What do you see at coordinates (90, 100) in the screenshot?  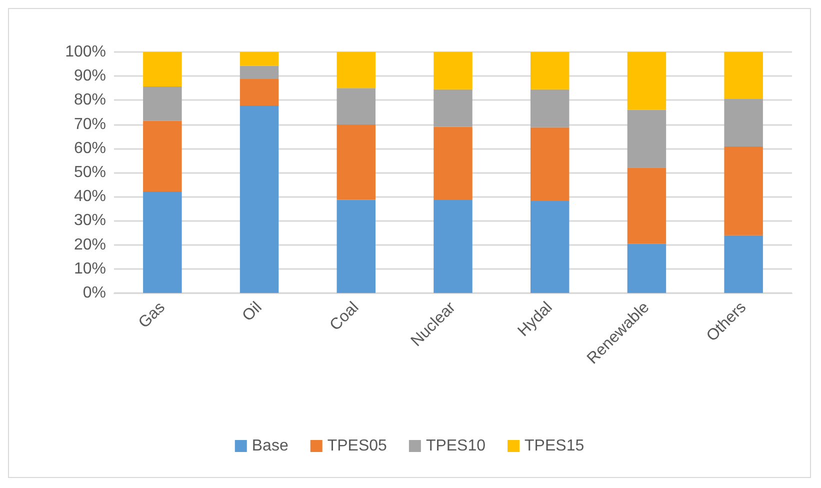 I see `y-tick-label: 80%` at bounding box center [90, 100].